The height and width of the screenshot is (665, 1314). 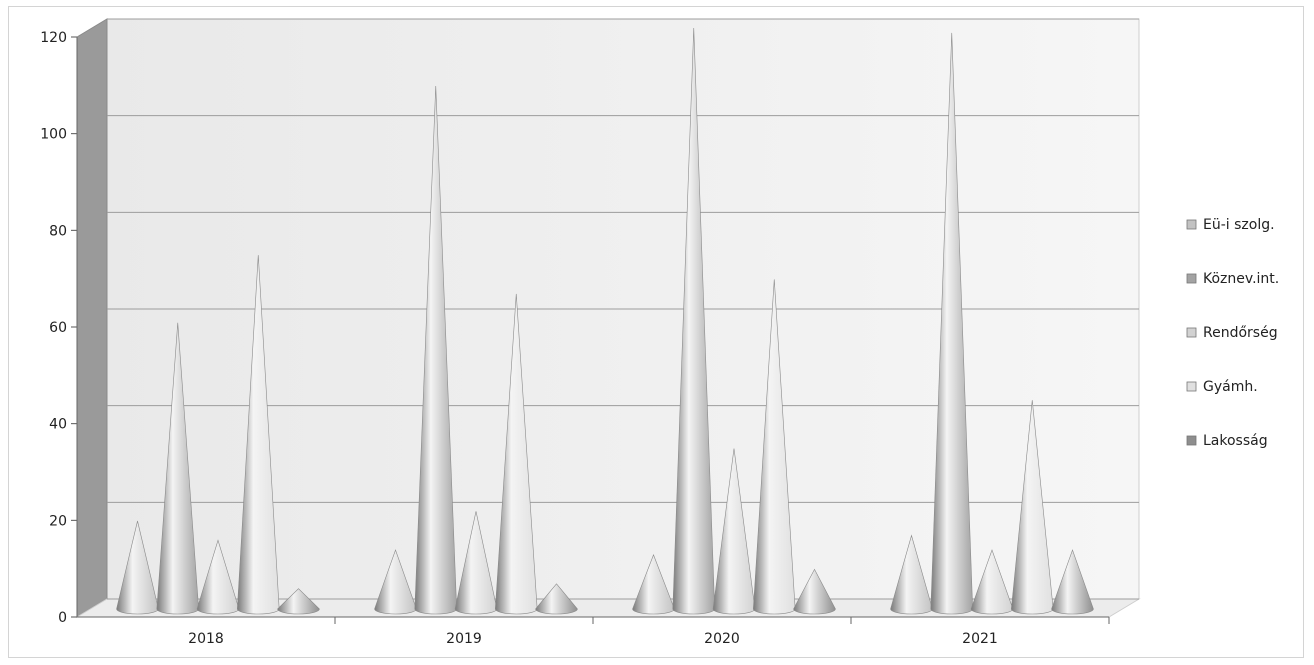 I want to click on x-tick-label: 2019, so click(x=464, y=639).